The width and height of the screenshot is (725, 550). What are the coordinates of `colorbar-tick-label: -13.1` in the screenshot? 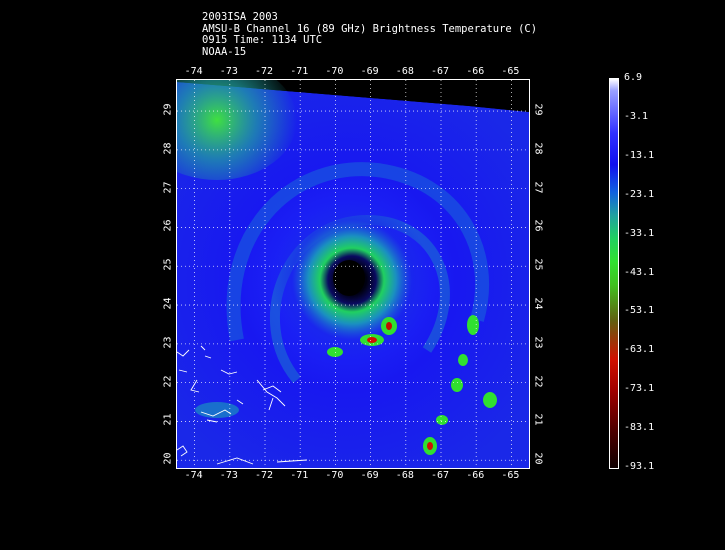 It's located at (639, 155).